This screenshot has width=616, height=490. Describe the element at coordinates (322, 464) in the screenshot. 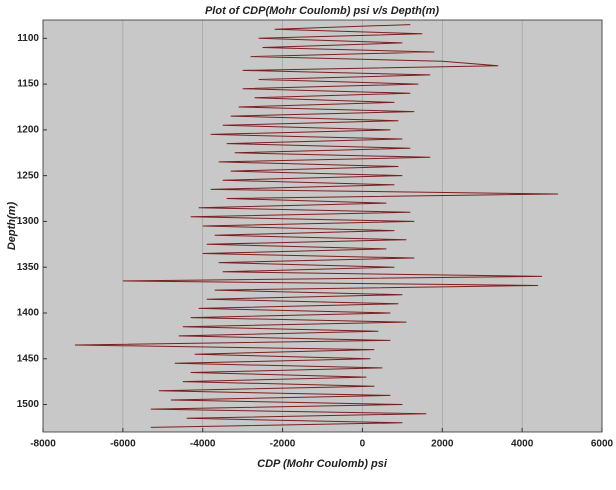

I see `x-axis-label: CDP (Mohr Coulomb) psi` at that location.